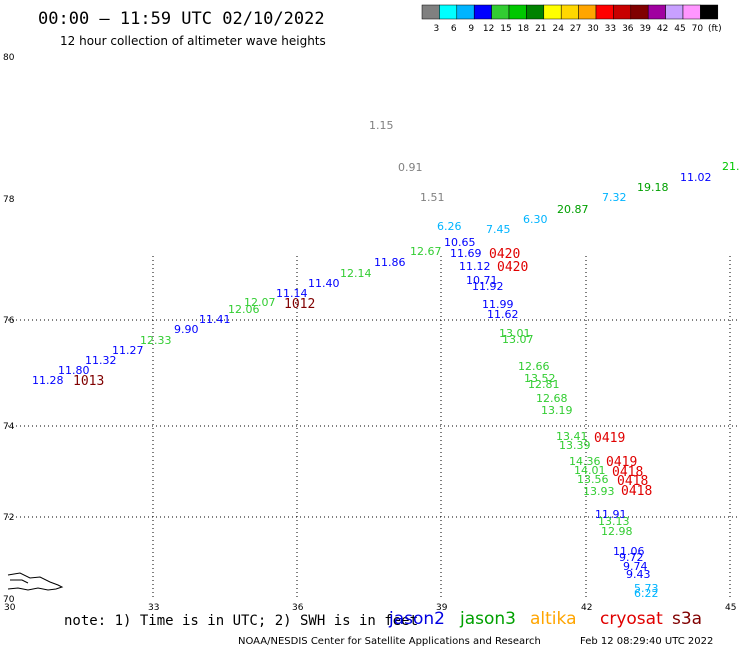 The image size is (740, 650). I want to click on lat-label: 70, so click(9, 600).